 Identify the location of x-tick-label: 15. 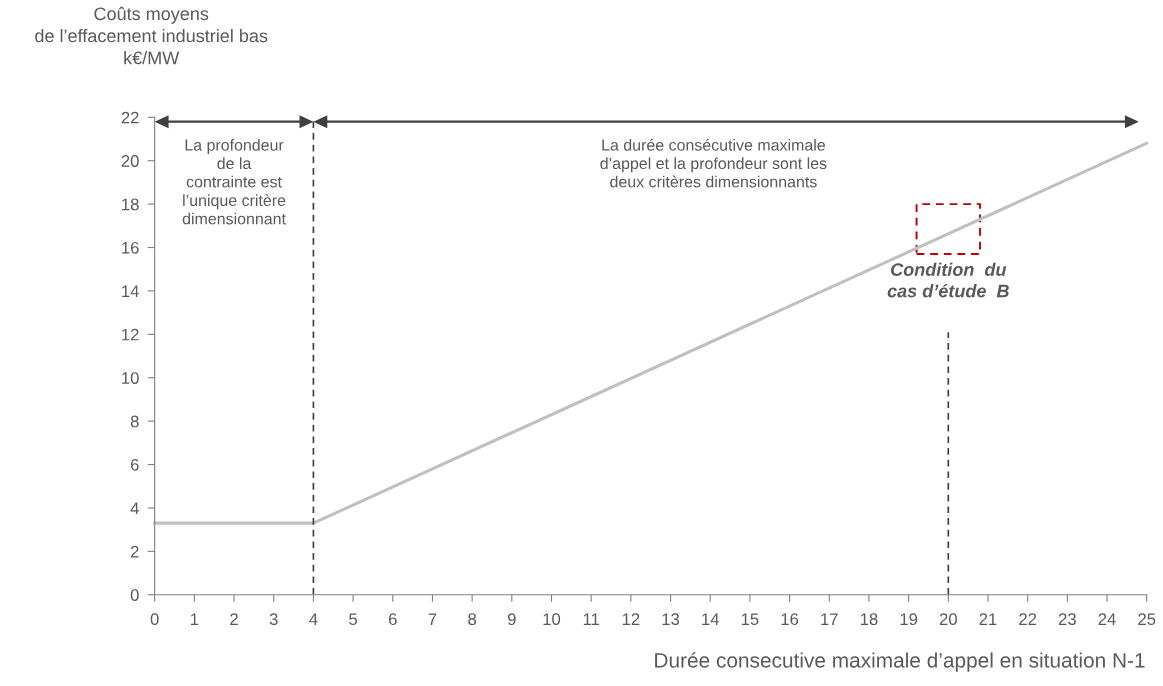
(750, 619).